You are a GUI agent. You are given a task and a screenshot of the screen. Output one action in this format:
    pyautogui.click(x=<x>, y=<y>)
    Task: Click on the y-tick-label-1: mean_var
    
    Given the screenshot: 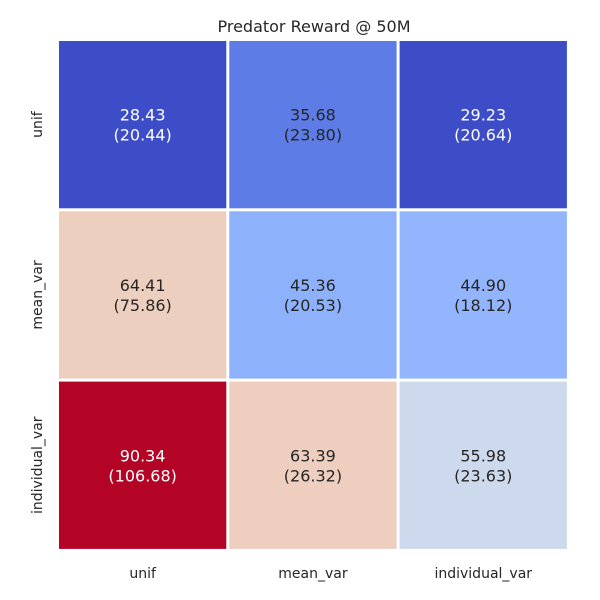 What is the action you would take?
    pyautogui.click(x=38, y=295)
    